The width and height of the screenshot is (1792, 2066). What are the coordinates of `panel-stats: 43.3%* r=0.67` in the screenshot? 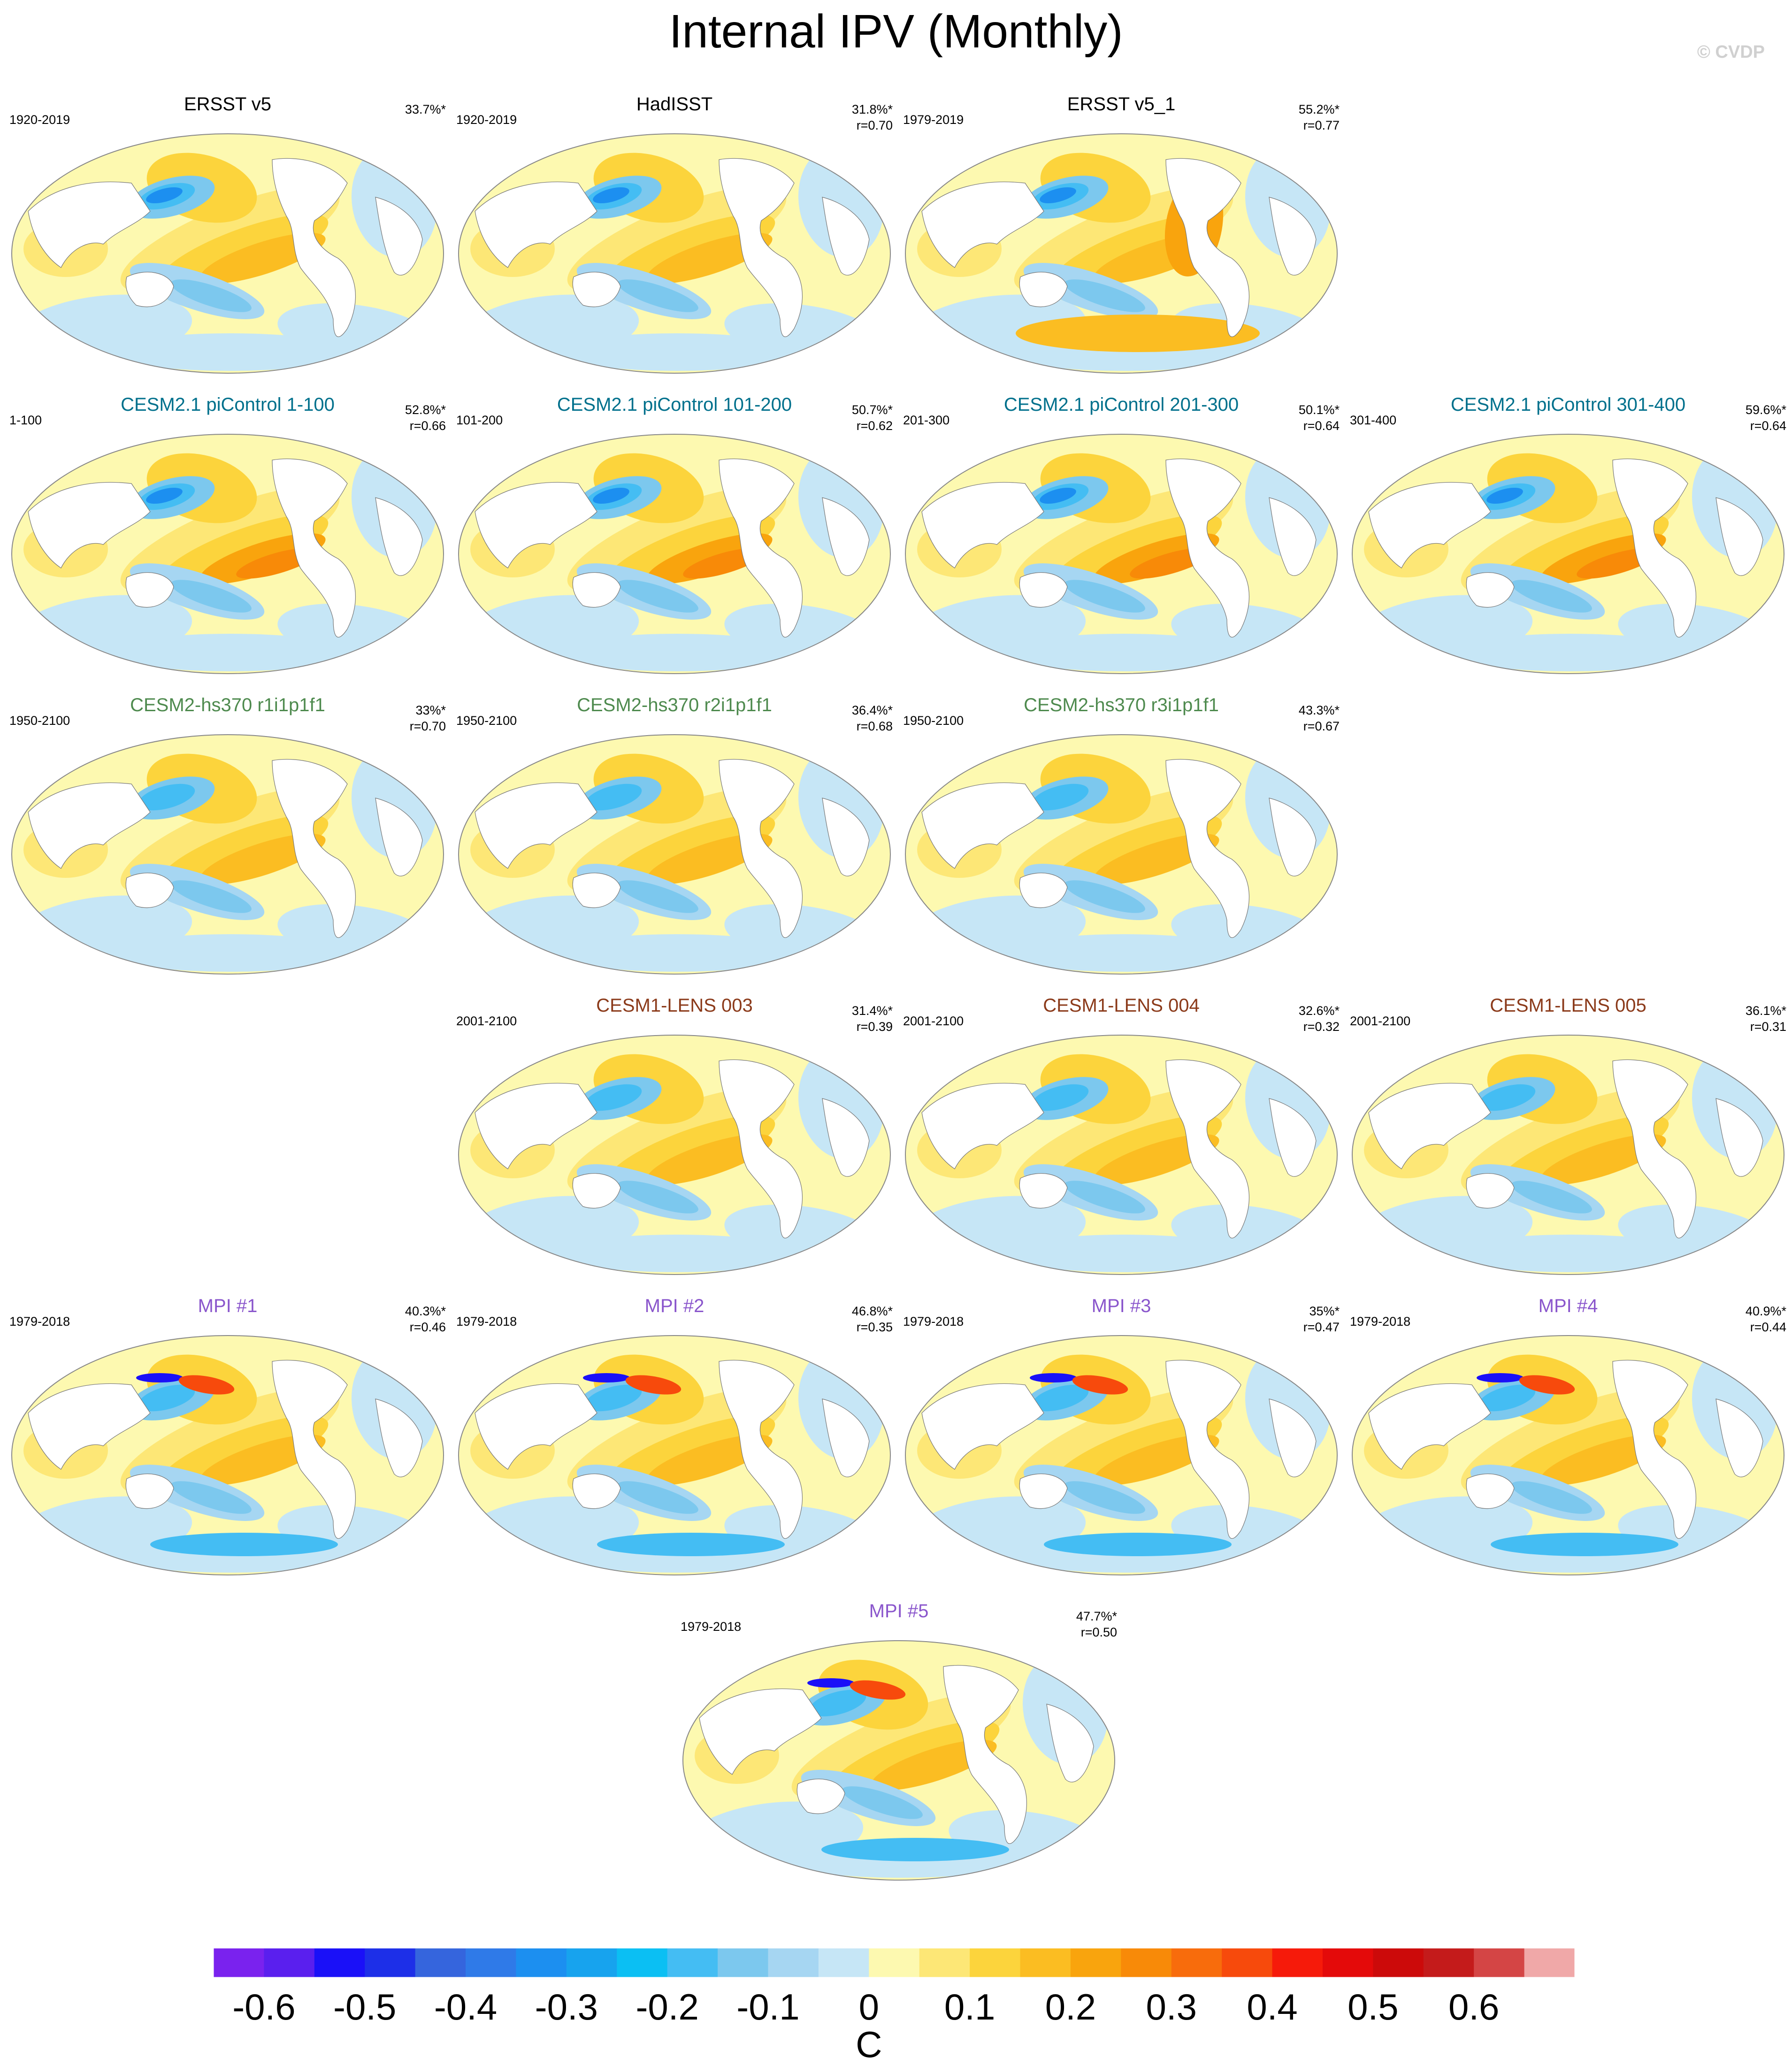 It's located at (1319, 718).